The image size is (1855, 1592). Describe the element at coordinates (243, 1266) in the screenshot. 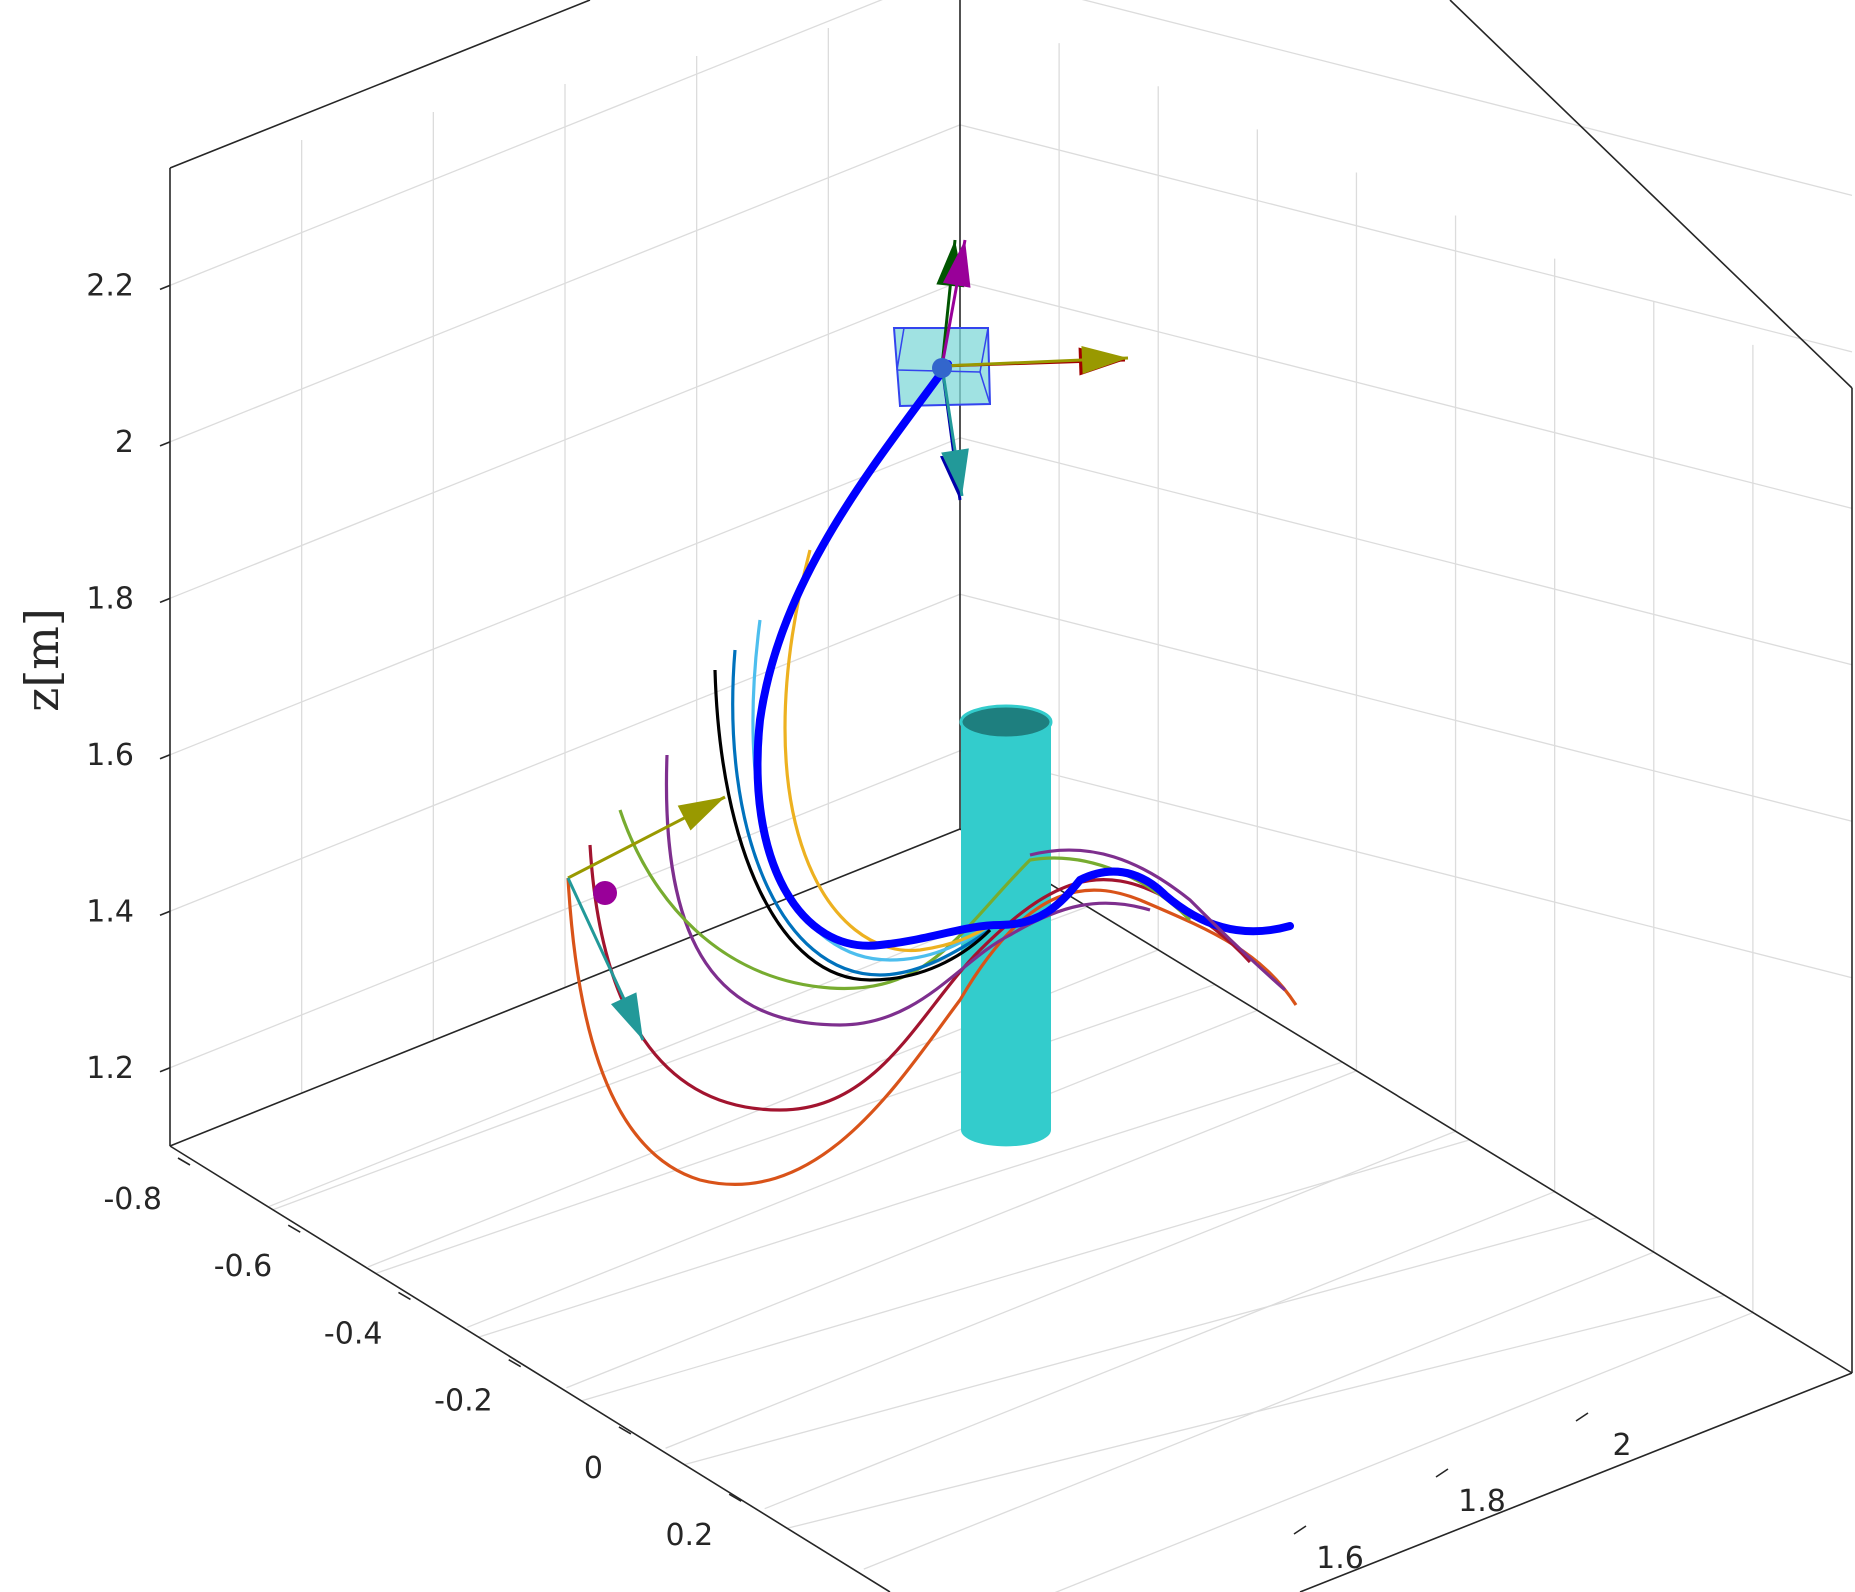

I see `x-tick-label: -0.6` at that location.